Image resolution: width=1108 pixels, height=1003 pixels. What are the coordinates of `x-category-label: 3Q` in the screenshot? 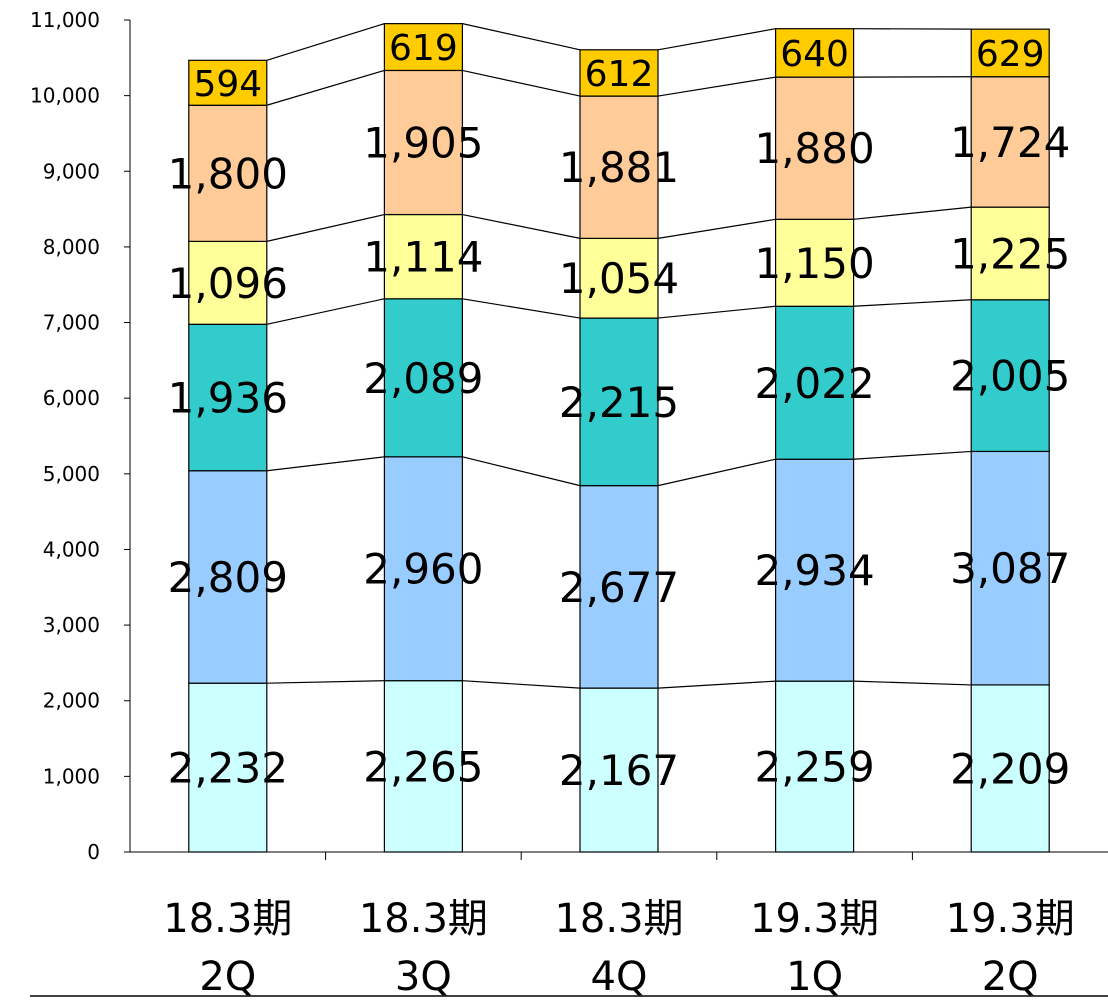 It's located at (423, 976).